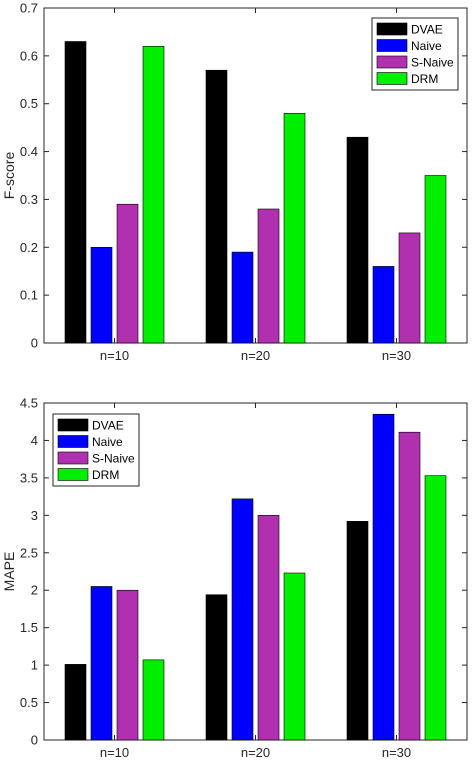 The image size is (474, 760). Describe the element at coordinates (34, 590) in the screenshot. I see `y-tick-label: 2` at that location.